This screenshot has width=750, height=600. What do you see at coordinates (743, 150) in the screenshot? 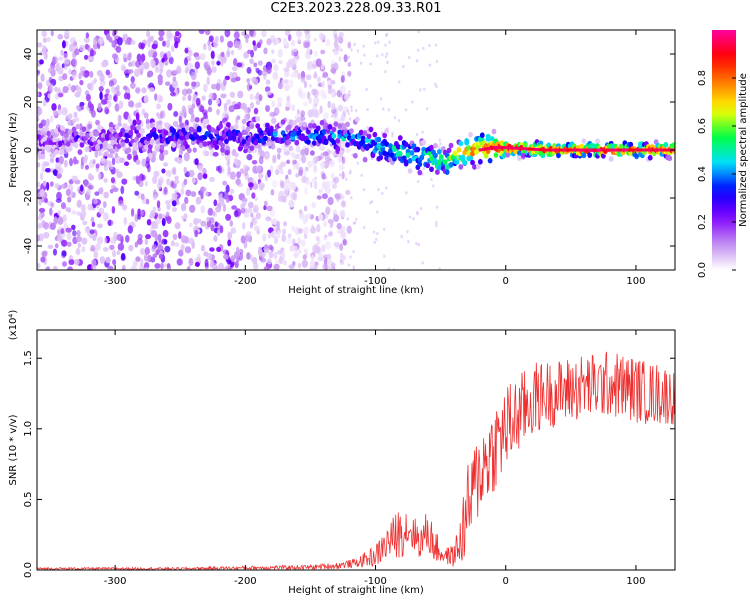
I see `colorbar-label: Normalized spectral amplitude` at bounding box center [743, 150].